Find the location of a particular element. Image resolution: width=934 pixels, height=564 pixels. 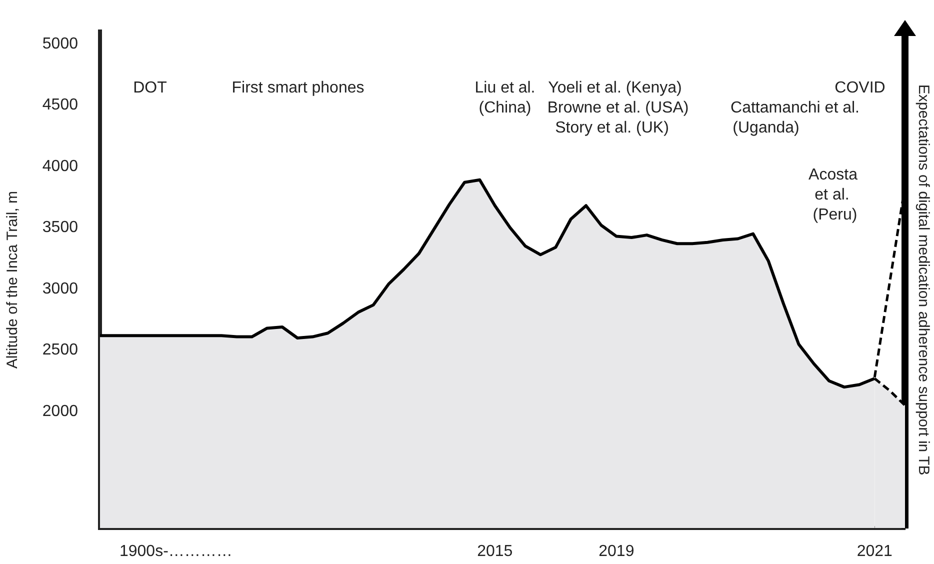

y-tick-label: 2000 is located at coordinates (60, 411).